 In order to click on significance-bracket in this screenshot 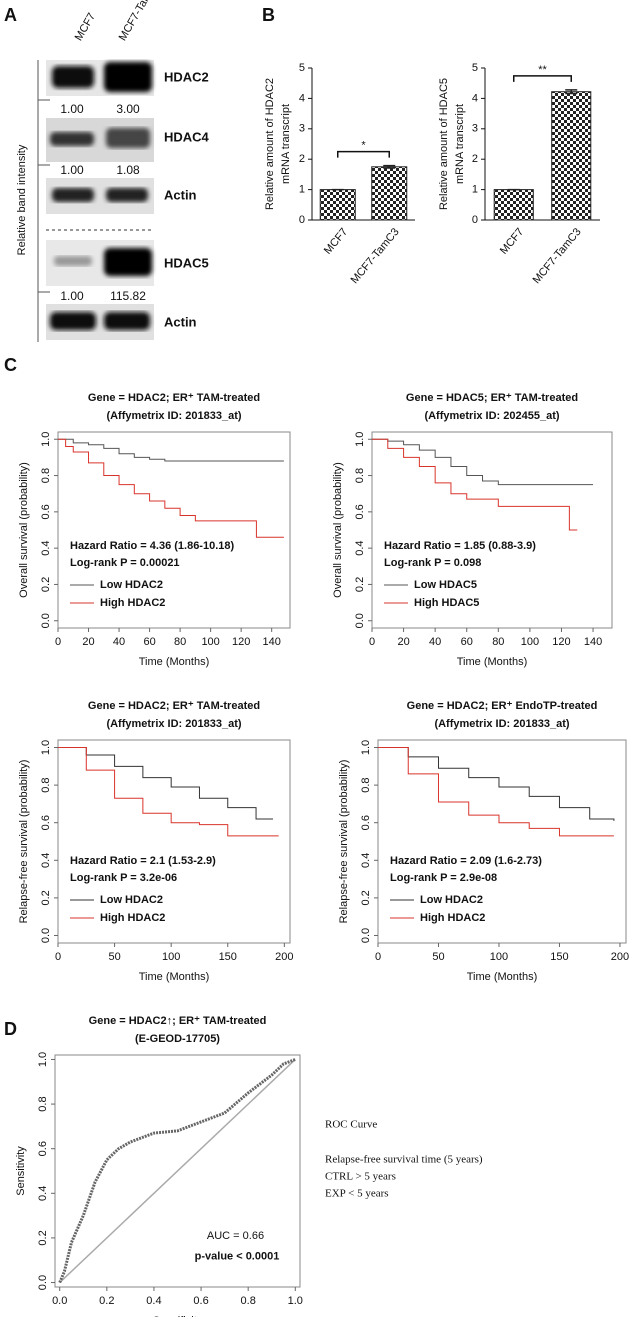, I will do `click(363, 154)`.